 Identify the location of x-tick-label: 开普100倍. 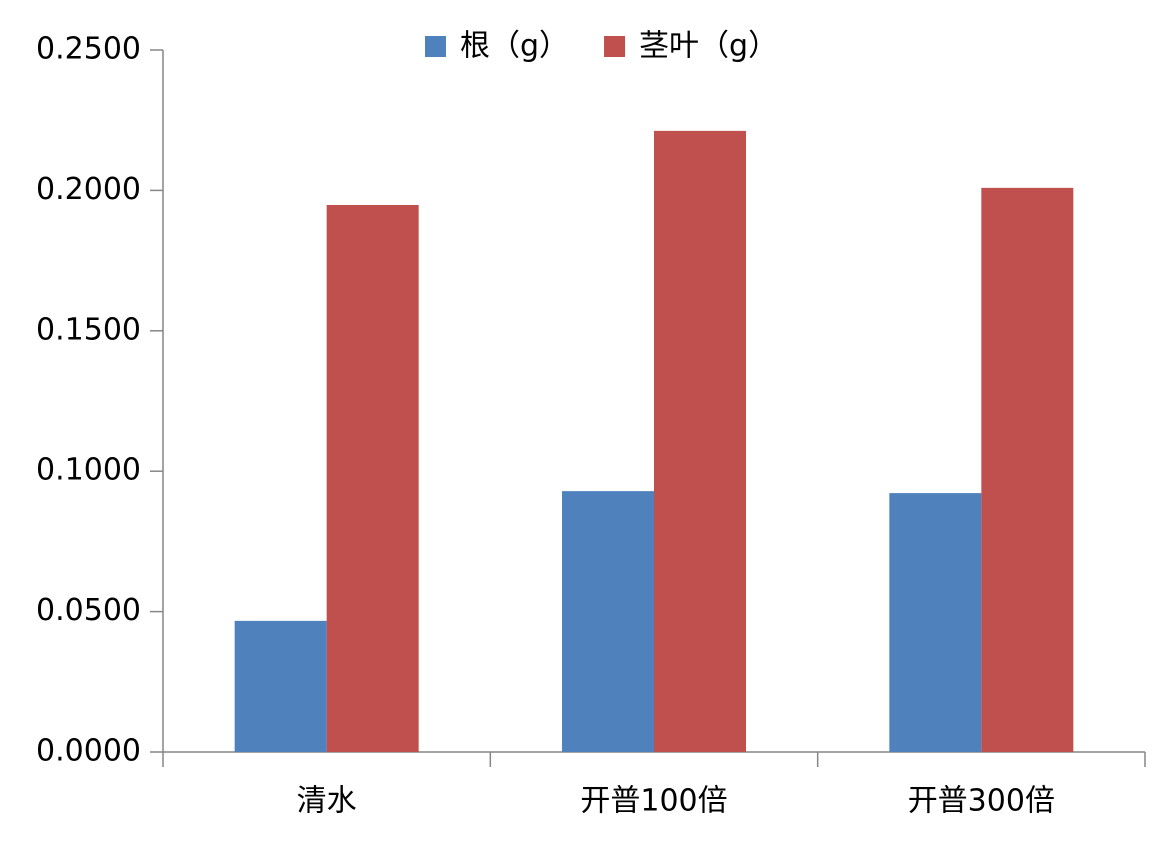
(653, 801).